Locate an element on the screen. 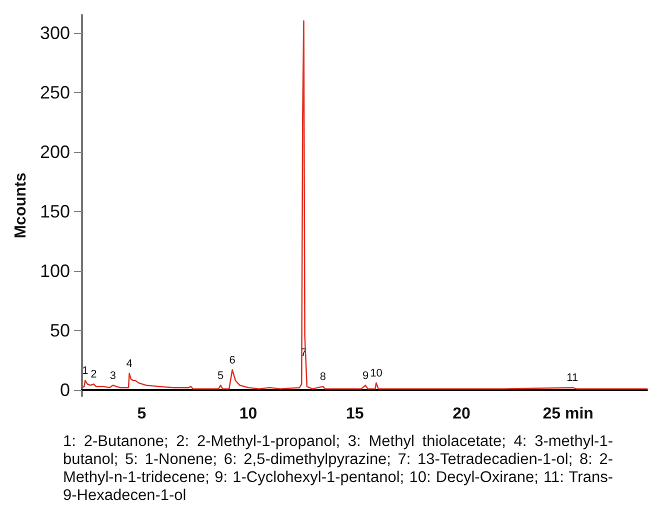  annotation: 6 is located at coordinates (232, 360).